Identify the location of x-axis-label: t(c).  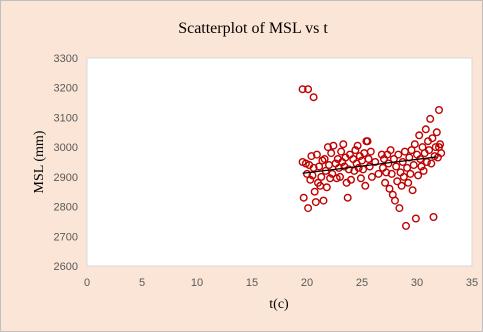
(279, 304).